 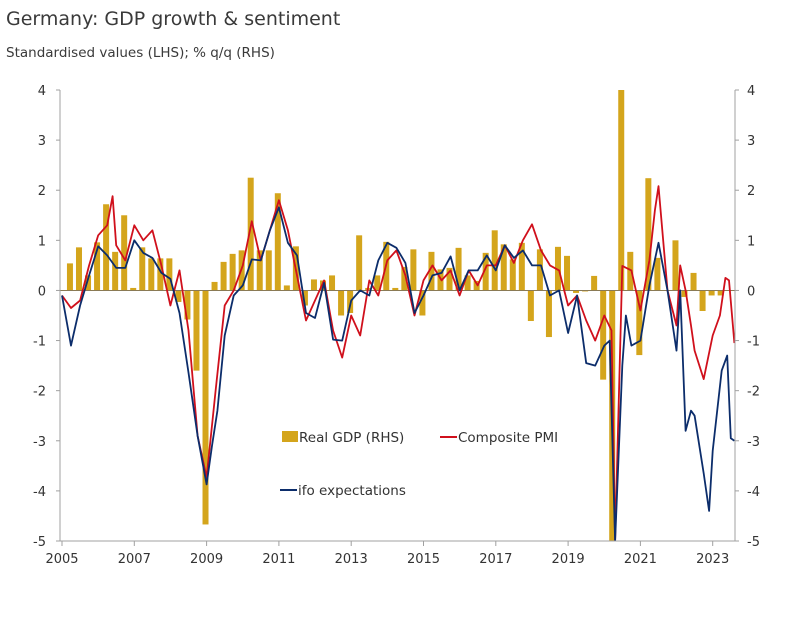 I want to click on y-tick-label-right: -3, so click(x=753, y=442).